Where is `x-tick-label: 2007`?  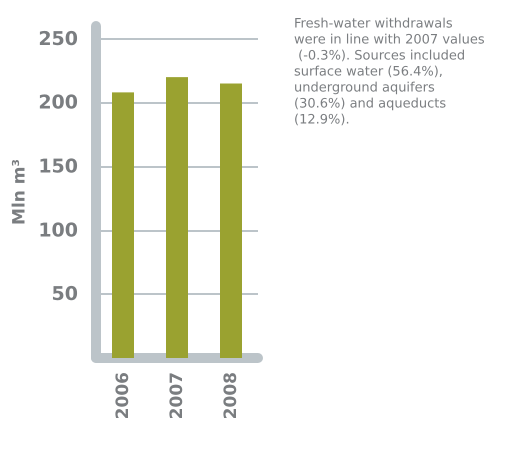
x-tick-label: 2007 is located at coordinates (177, 396).